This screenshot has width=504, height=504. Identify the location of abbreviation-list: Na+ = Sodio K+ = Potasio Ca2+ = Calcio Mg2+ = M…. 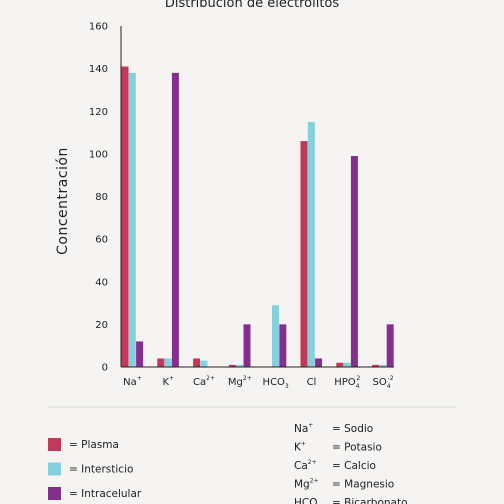
(351, 463).